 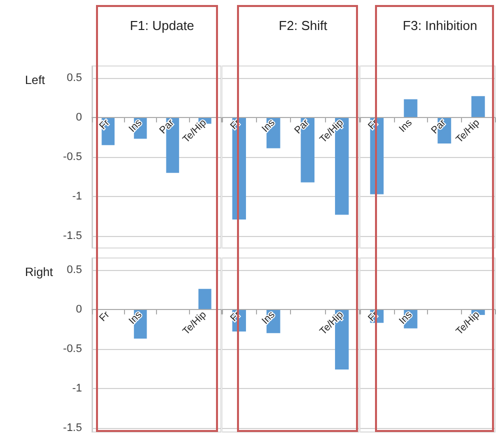 I want to click on chart-title: F1: Update, so click(x=162, y=25).